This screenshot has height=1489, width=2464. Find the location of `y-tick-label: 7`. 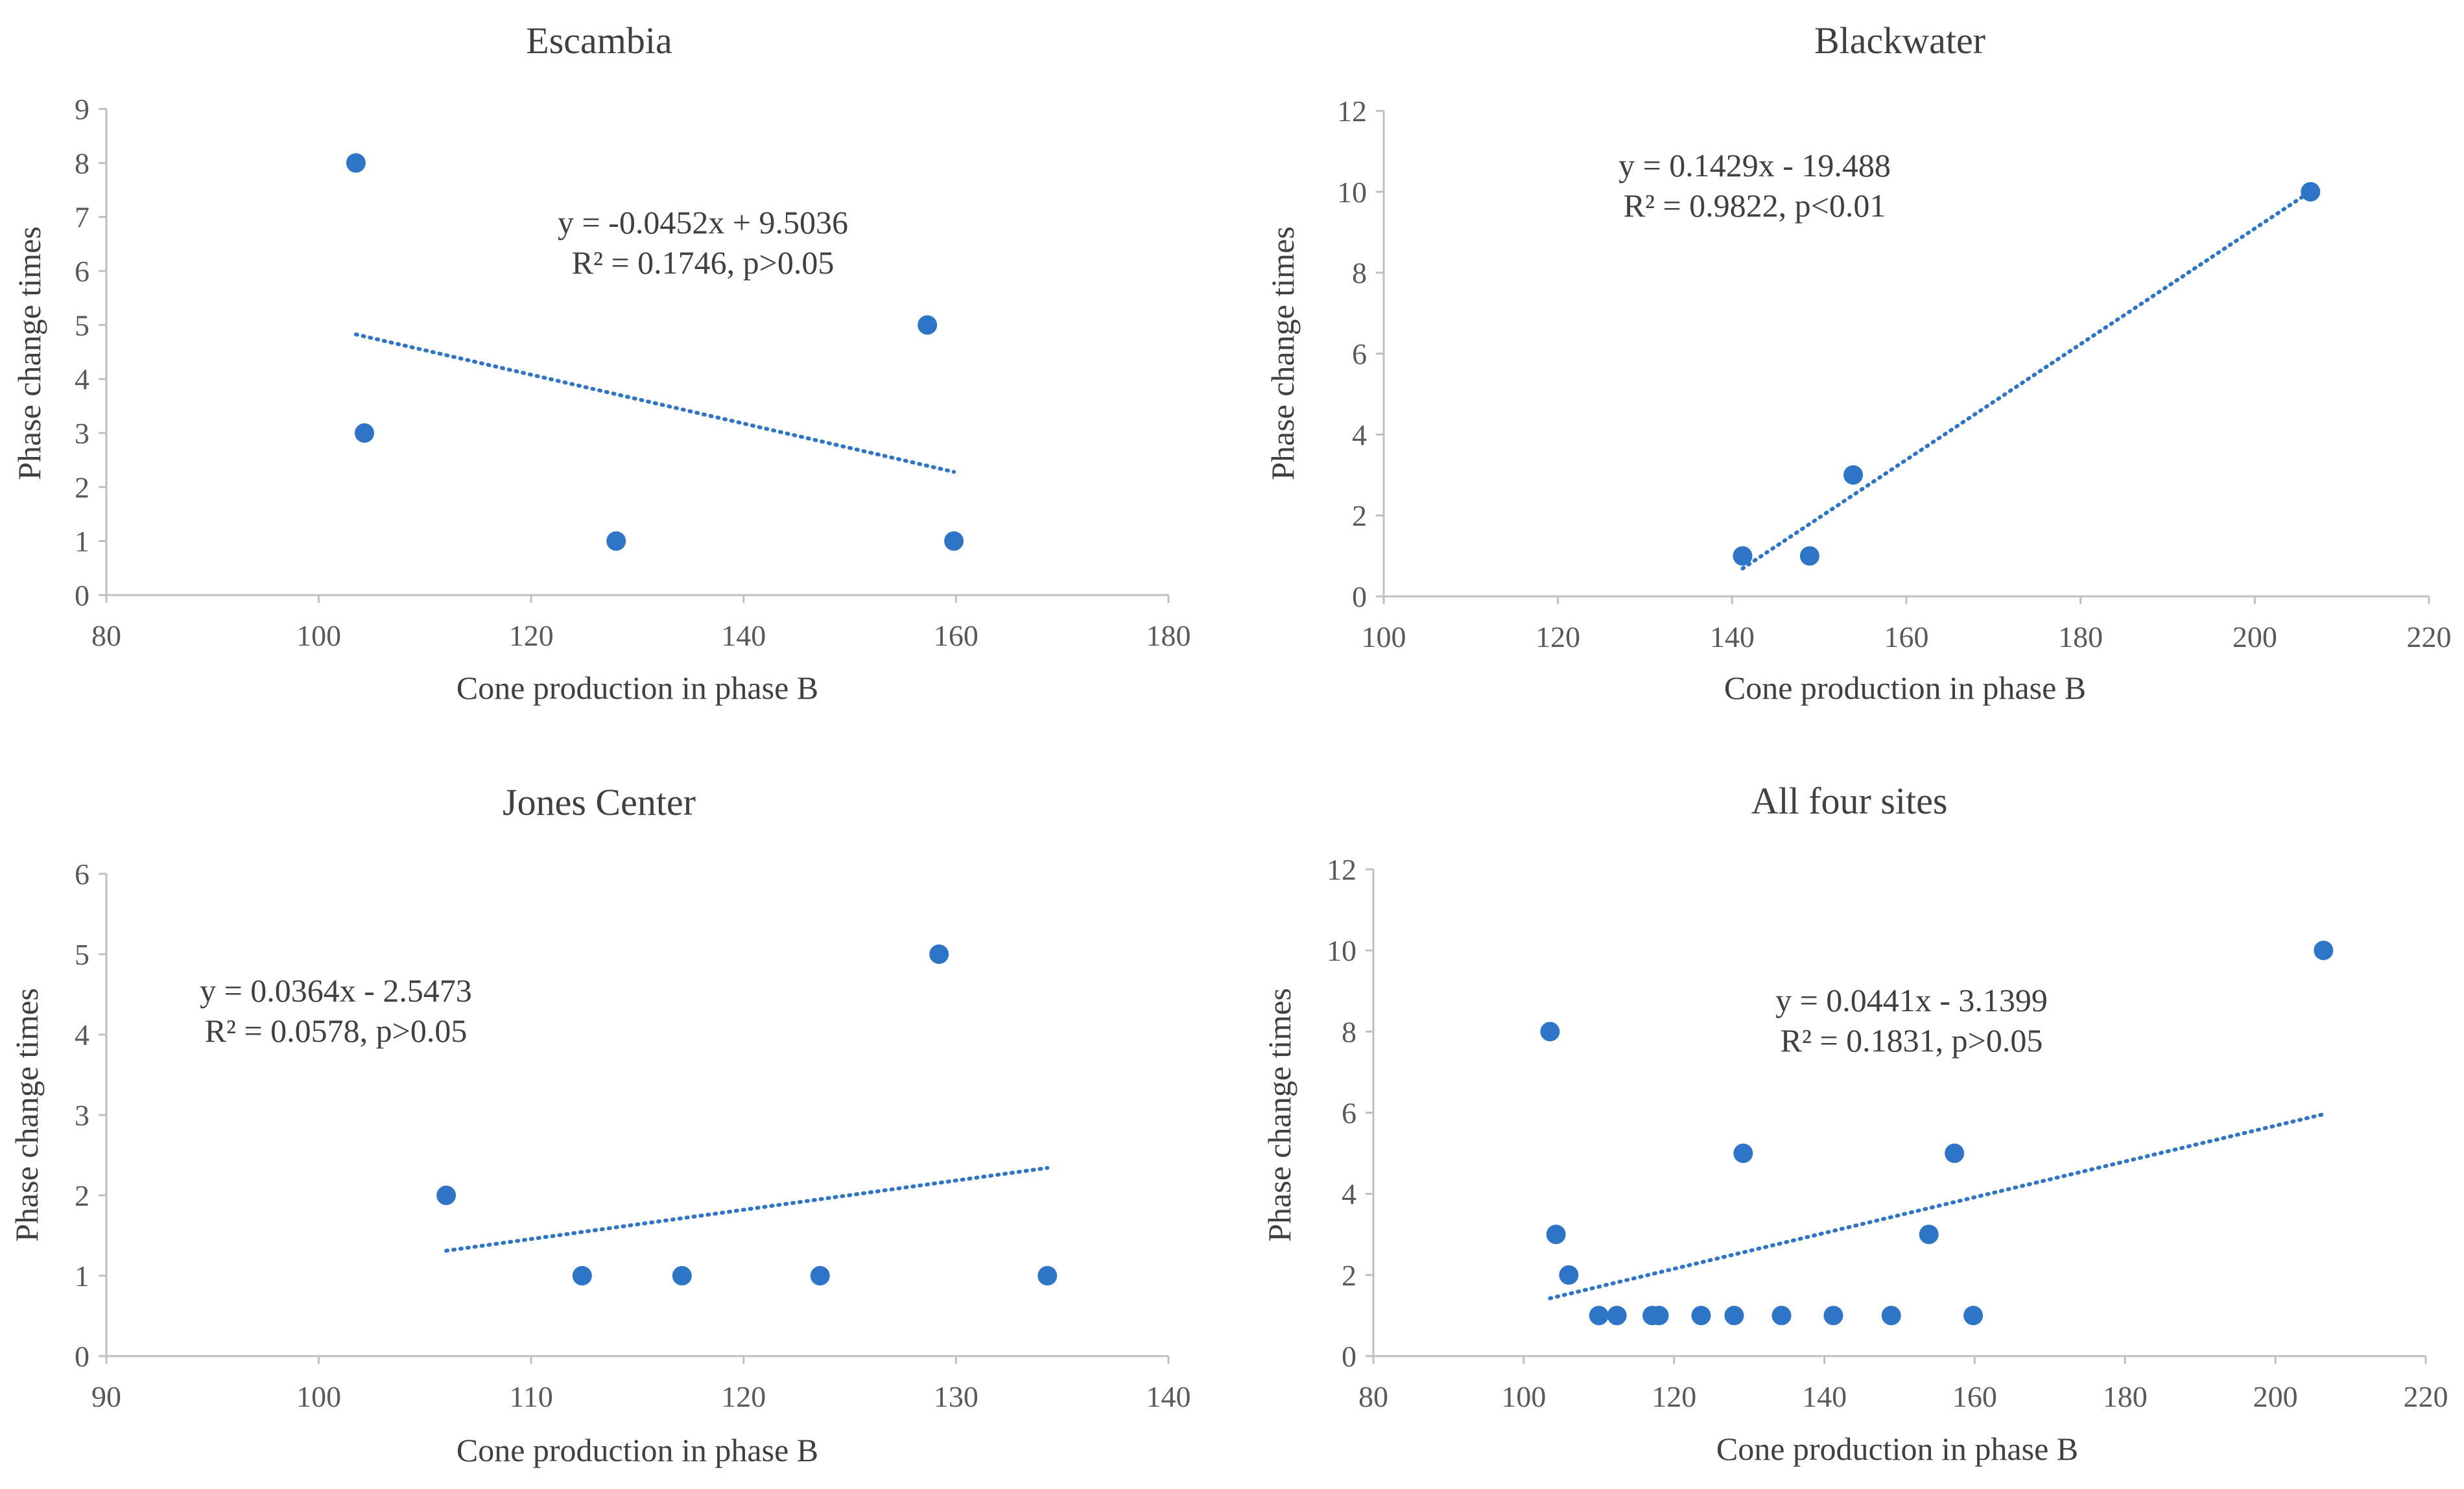

y-tick-label: 7 is located at coordinates (82, 218).